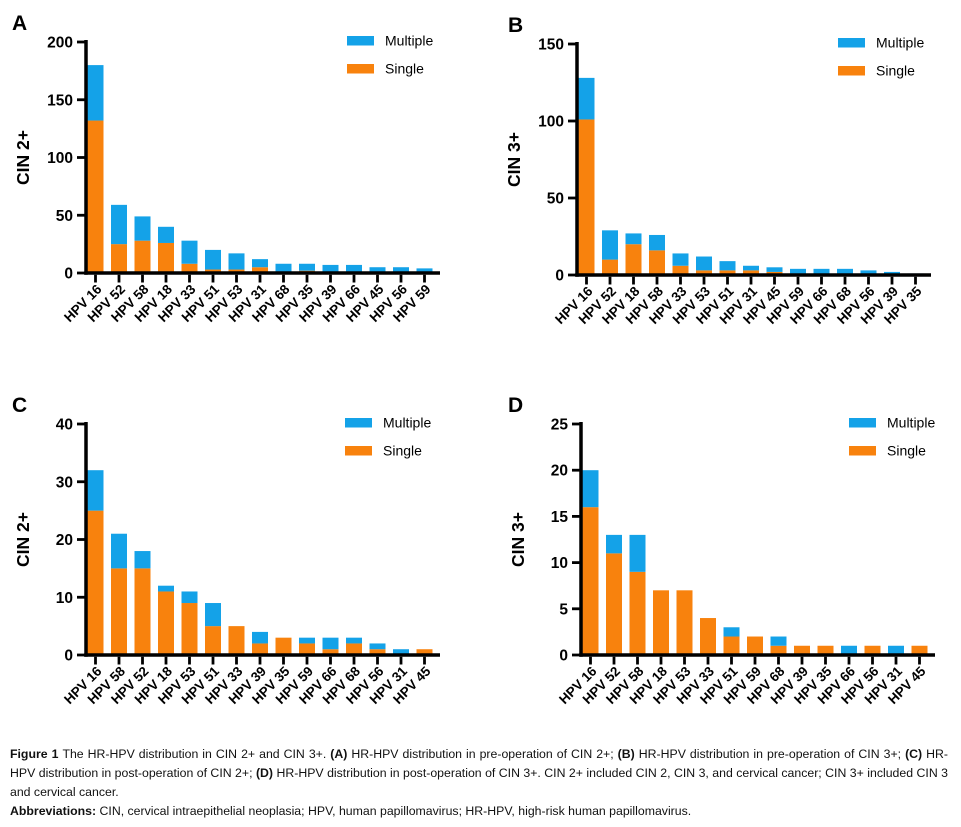 Image resolution: width=961 pixels, height=827 pixels. What do you see at coordinates (23, 539) in the screenshot?
I see `y-axis-title: CIN 2+` at bounding box center [23, 539].